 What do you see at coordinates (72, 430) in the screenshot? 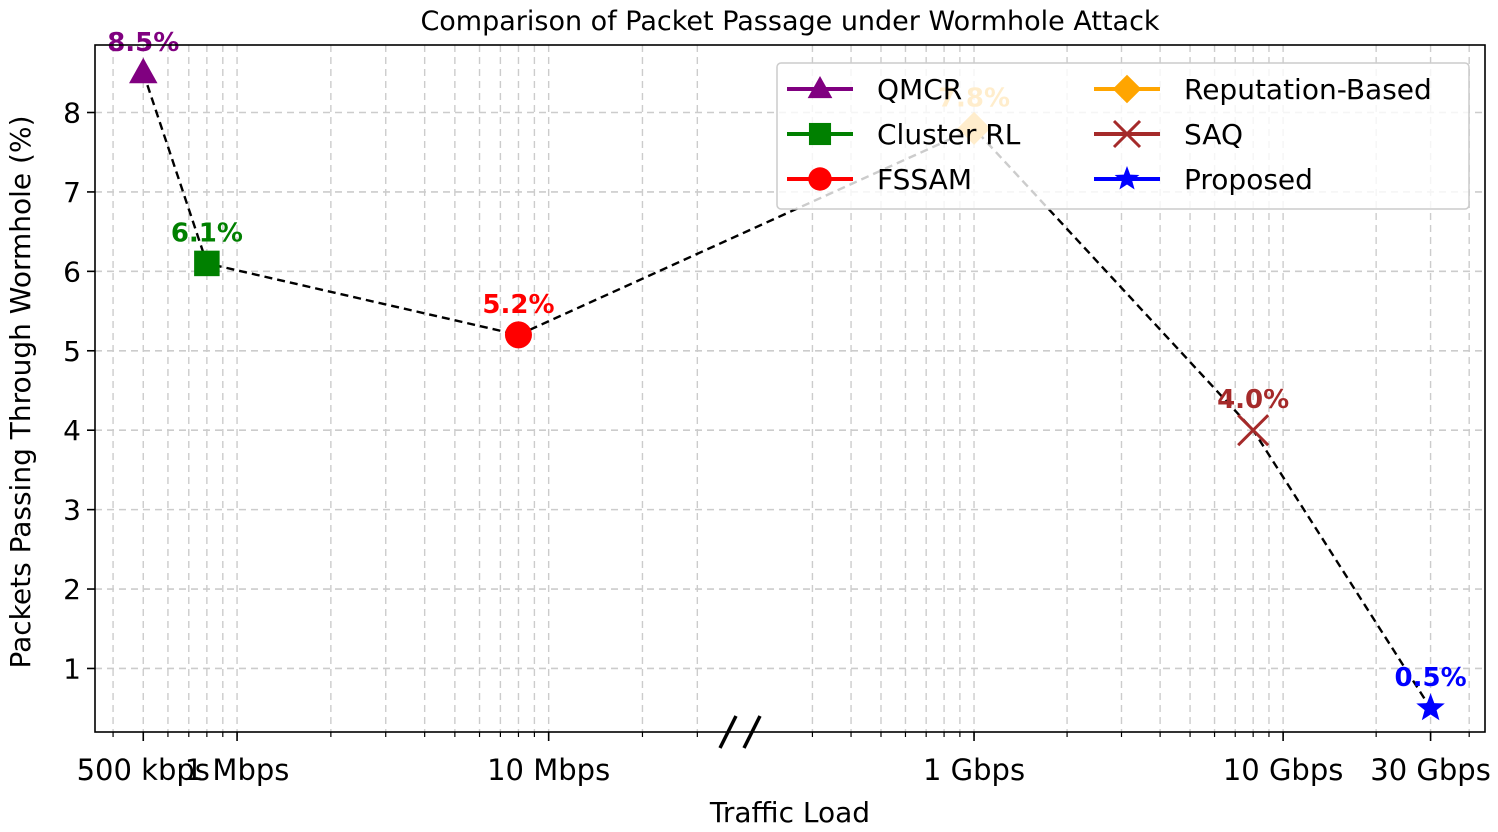
I see `y-tick-label: 4` at bounding box center [72, 430].